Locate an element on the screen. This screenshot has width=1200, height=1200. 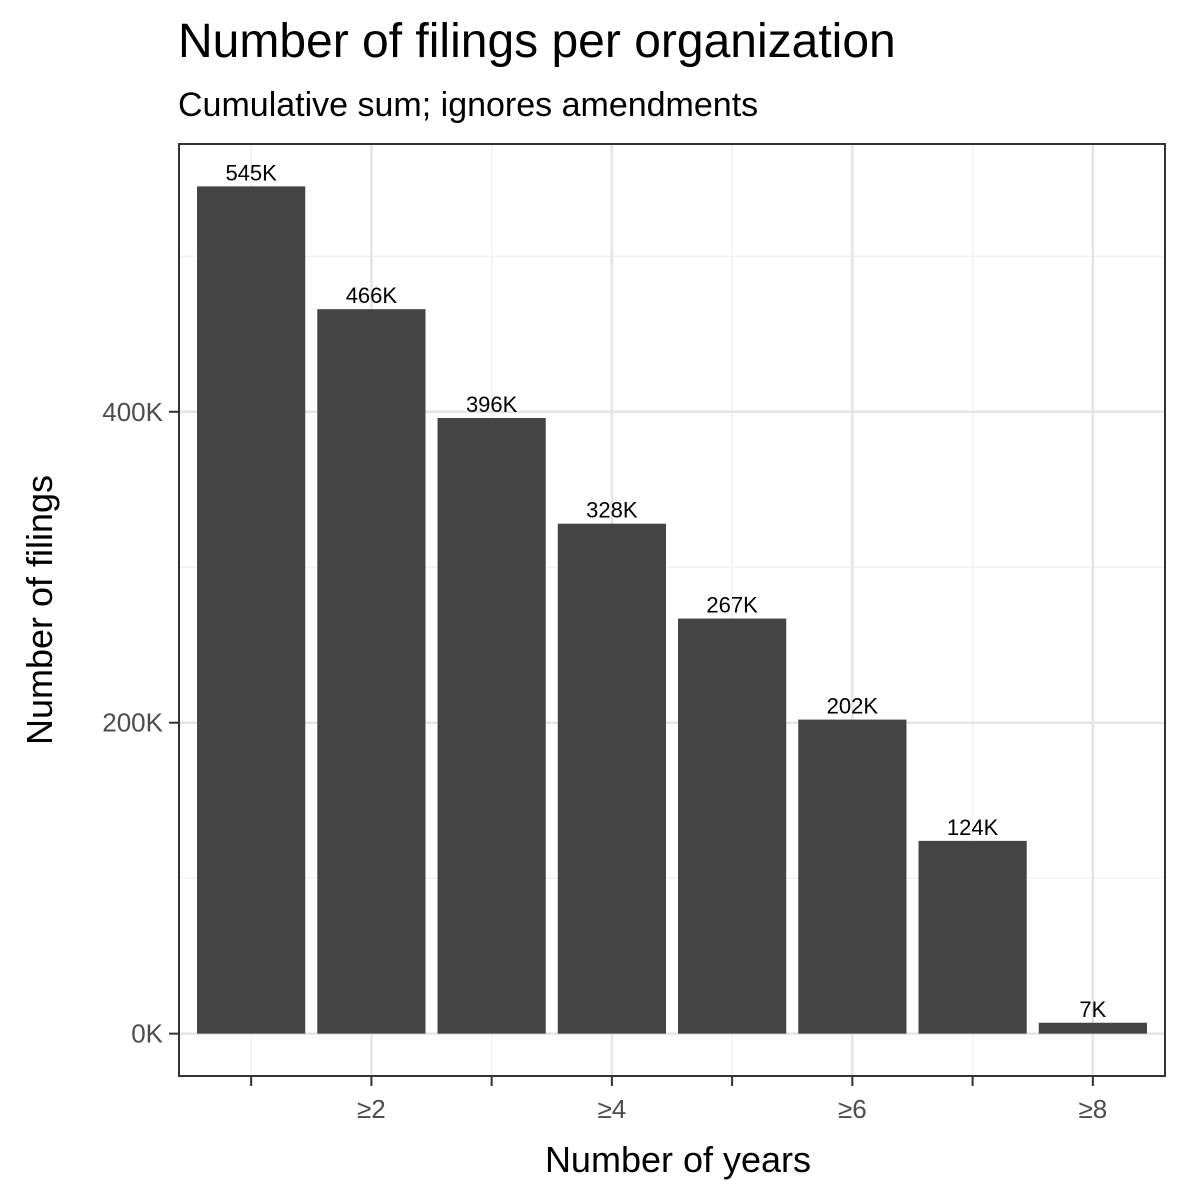
x-tick-label: ≥2 is located at coordinates (371, 1109).